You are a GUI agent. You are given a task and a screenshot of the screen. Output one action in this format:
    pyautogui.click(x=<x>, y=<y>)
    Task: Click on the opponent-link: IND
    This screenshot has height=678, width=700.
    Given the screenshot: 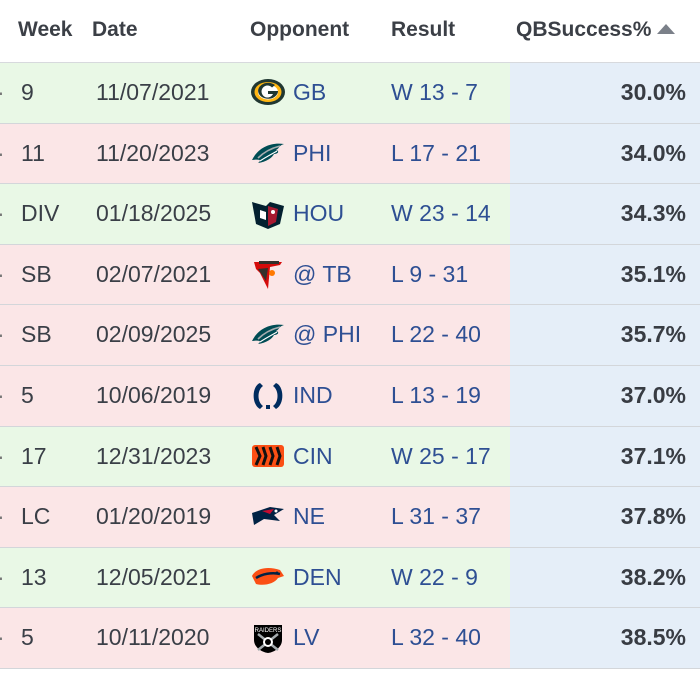 What is the action you would take?
    pyautogui.click(x=313, y=394)
    